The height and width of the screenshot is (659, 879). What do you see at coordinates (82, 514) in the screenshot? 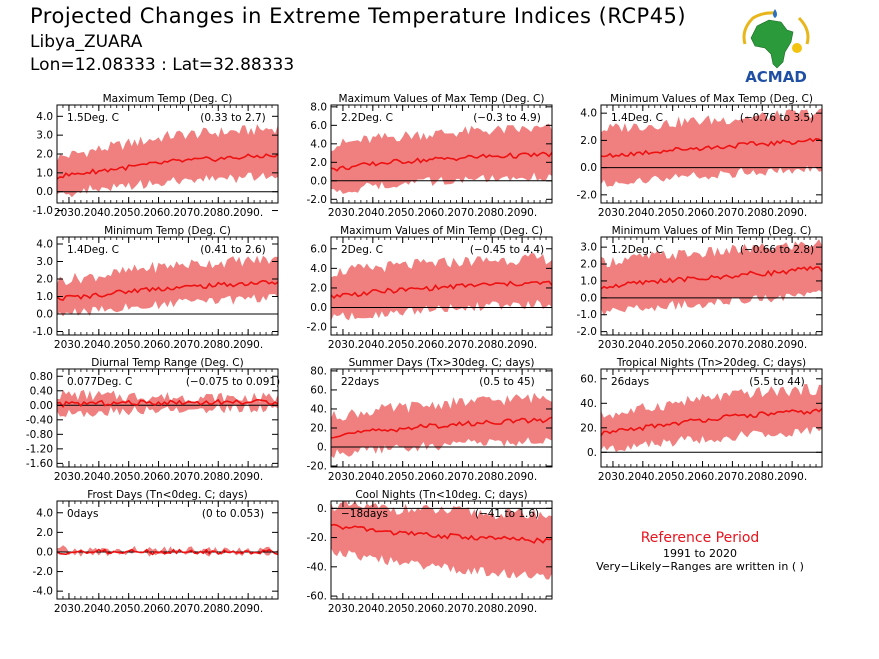
I see `change-value-label: 0days` at bounding box center [82, 514].